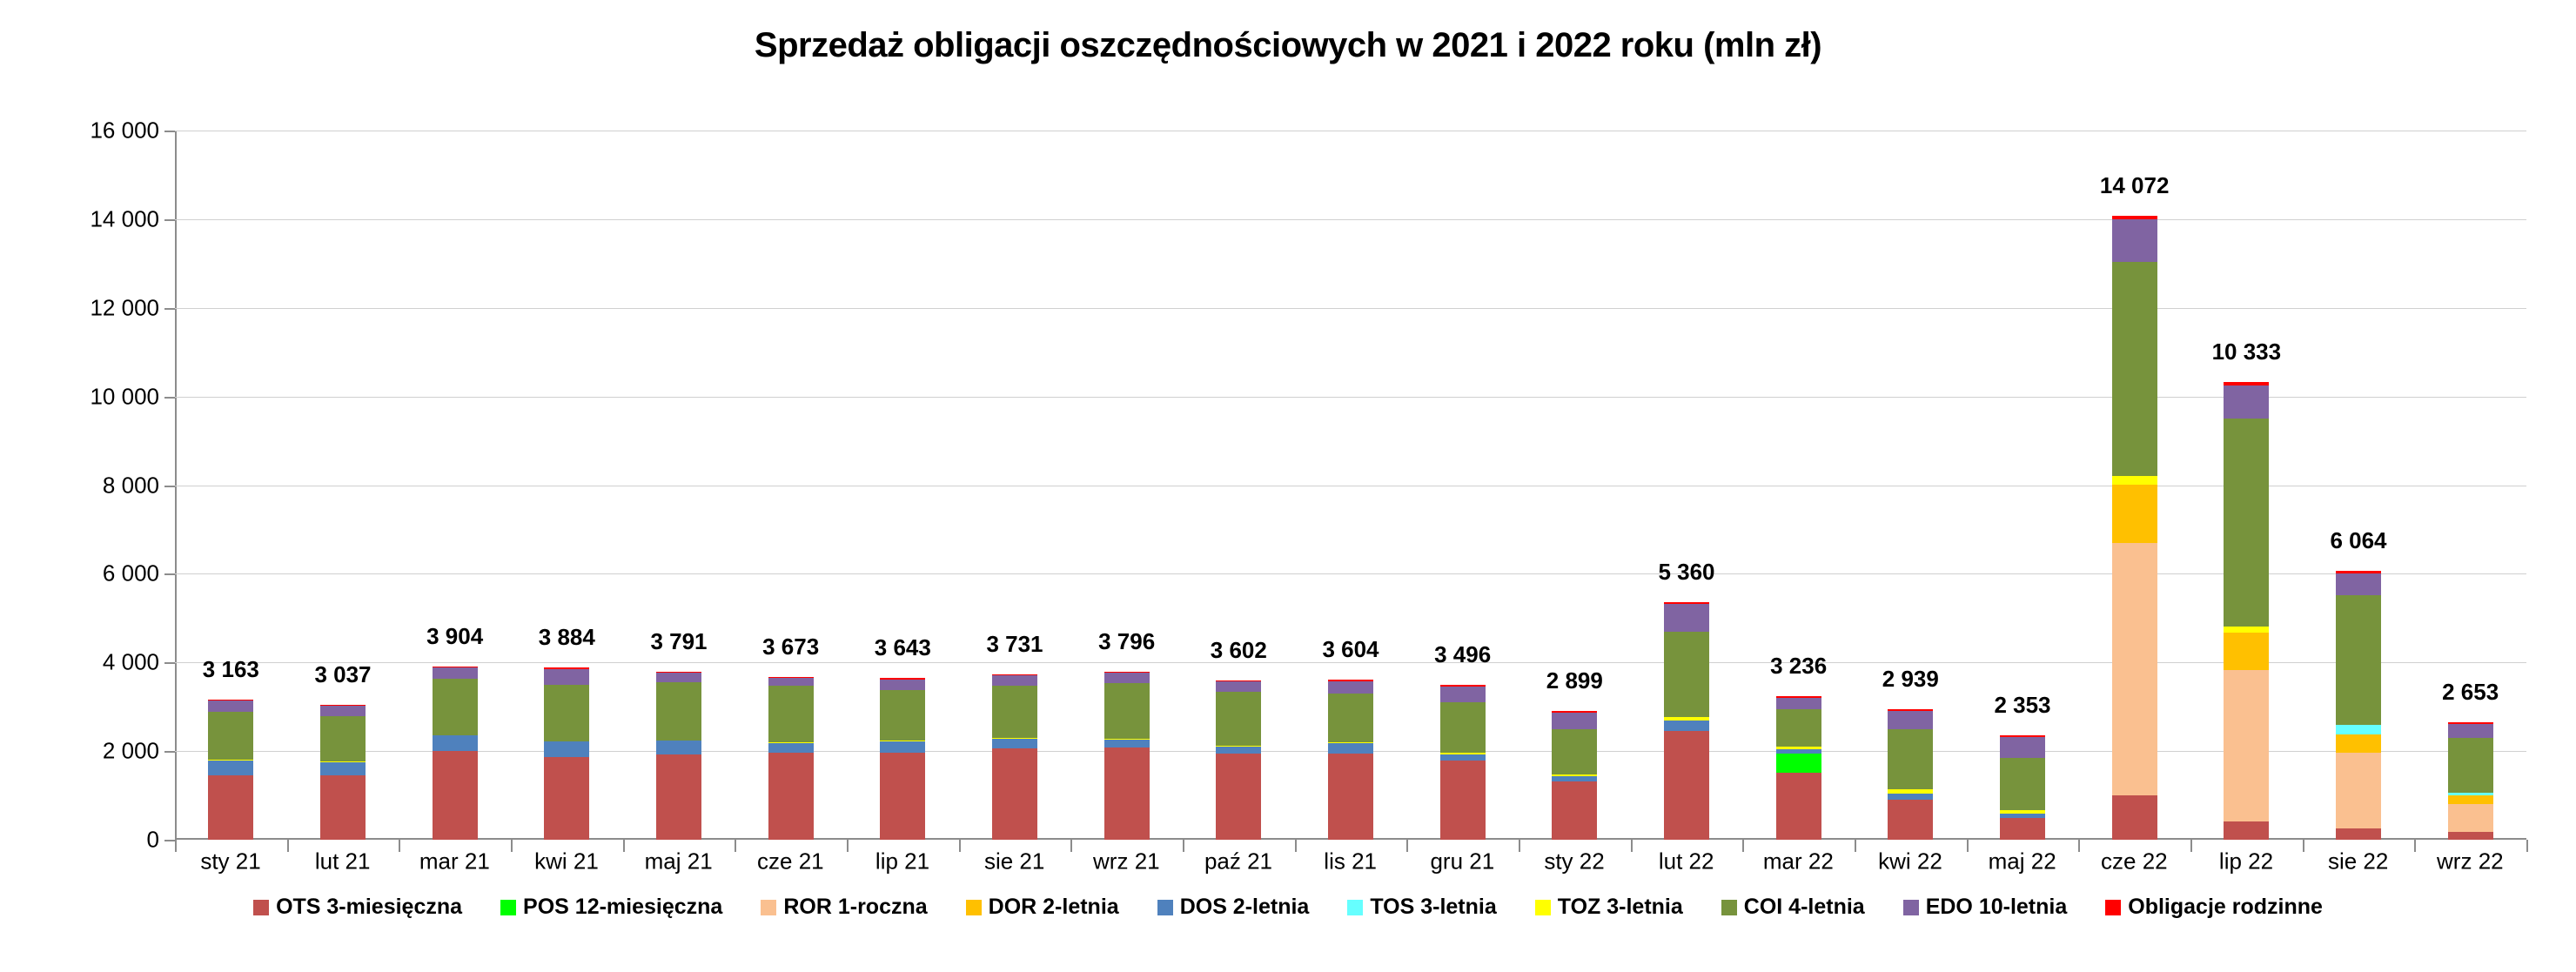  What do you see at coordinates (1608, 907) in the screenshot?
I see `legend-item: TOZ 3-letnia` at bounding box center [1608, 907].